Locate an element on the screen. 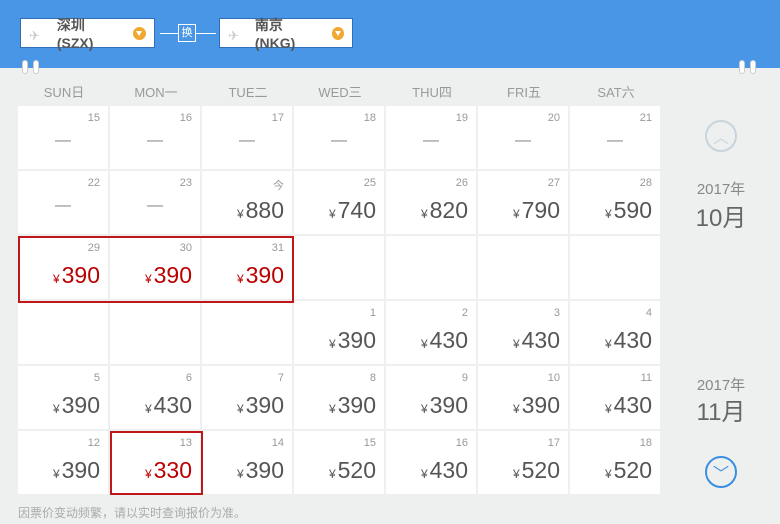 This screenshot has width=780, height=524. calendar-day: 13 ¥330 is located at coordinates (155, 462).